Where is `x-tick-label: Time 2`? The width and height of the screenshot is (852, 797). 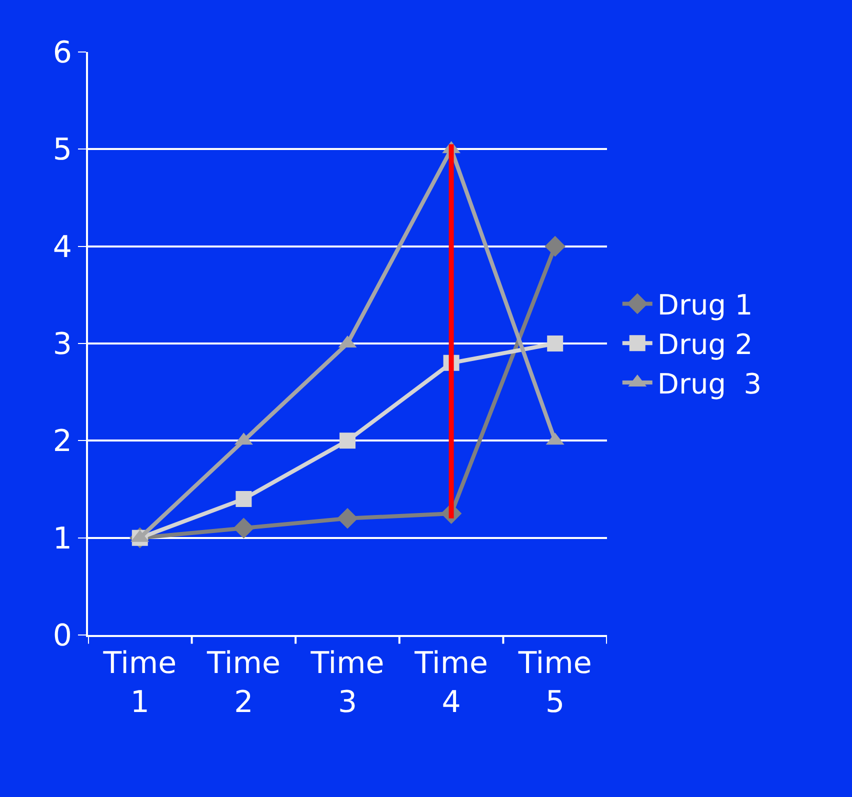
x-tick-label: Time 2 is located at coordinates (243, 683).